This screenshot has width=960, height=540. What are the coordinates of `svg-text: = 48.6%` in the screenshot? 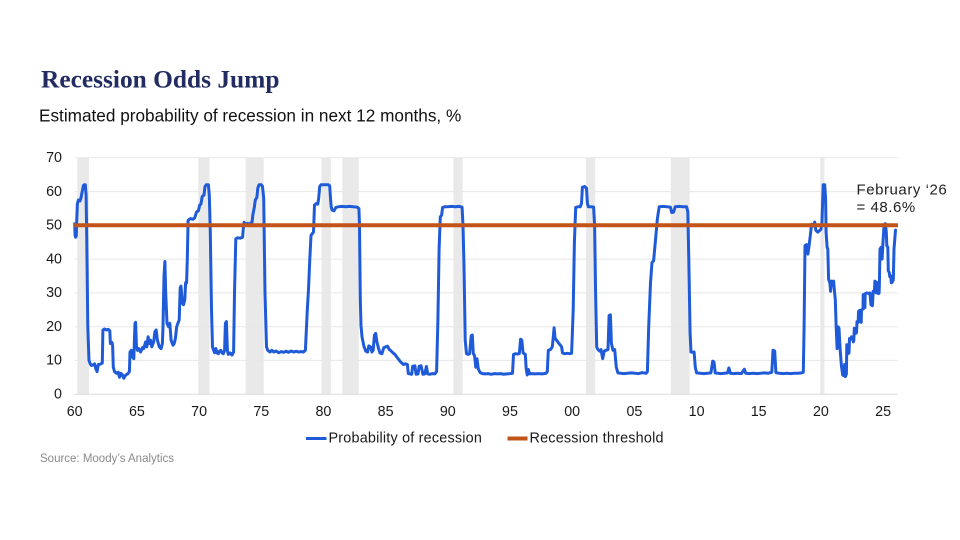 It's located at (886, 207).